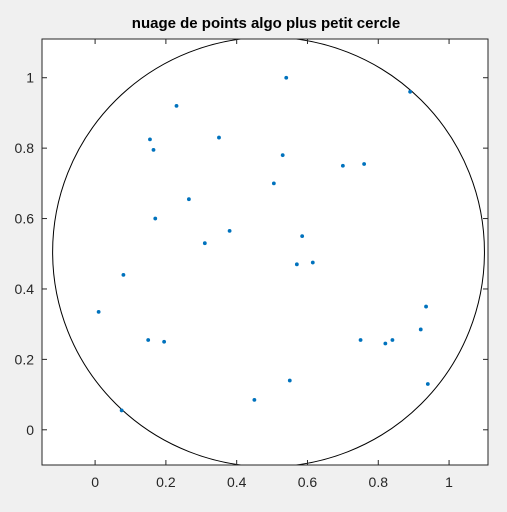 This screenshot has width=507, height=512. I want to click on y-tick-label: 0.8, so click(25, 148).